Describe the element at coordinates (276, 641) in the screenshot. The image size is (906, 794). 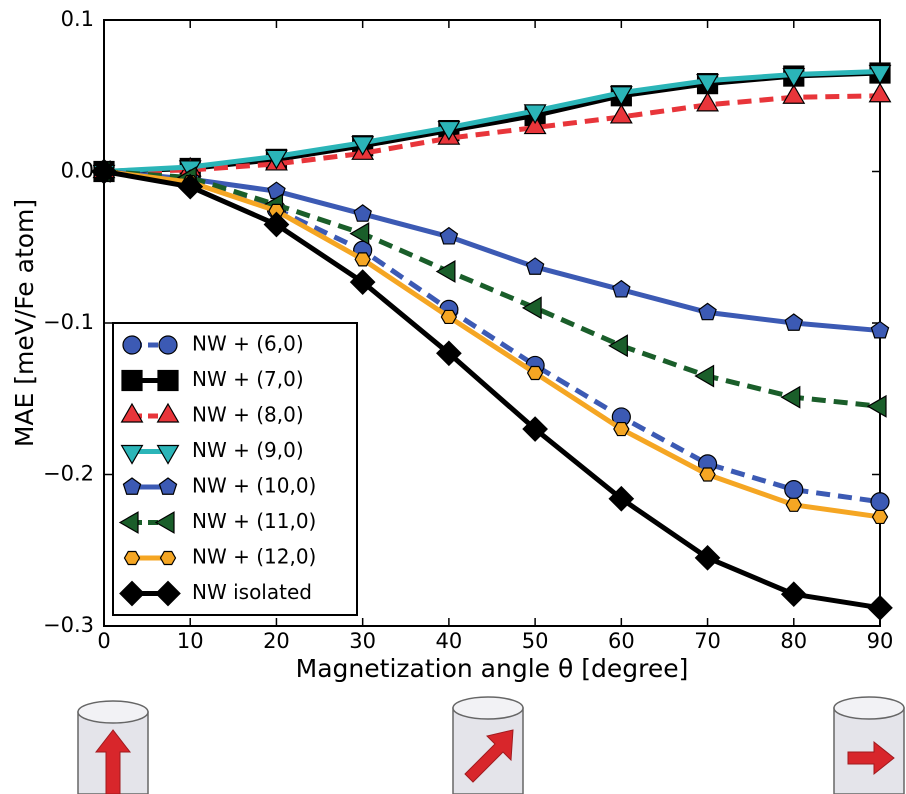
I see `x-tick-label: 20` at that location.